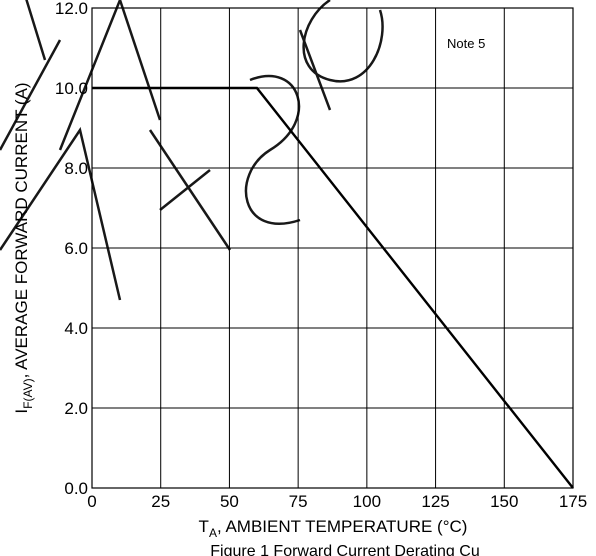 This screenshot has height=556, width=596. Describe the element at coordinates (76, 488) in the screenshot. I see `y-tick-label: 0.0` at that location.